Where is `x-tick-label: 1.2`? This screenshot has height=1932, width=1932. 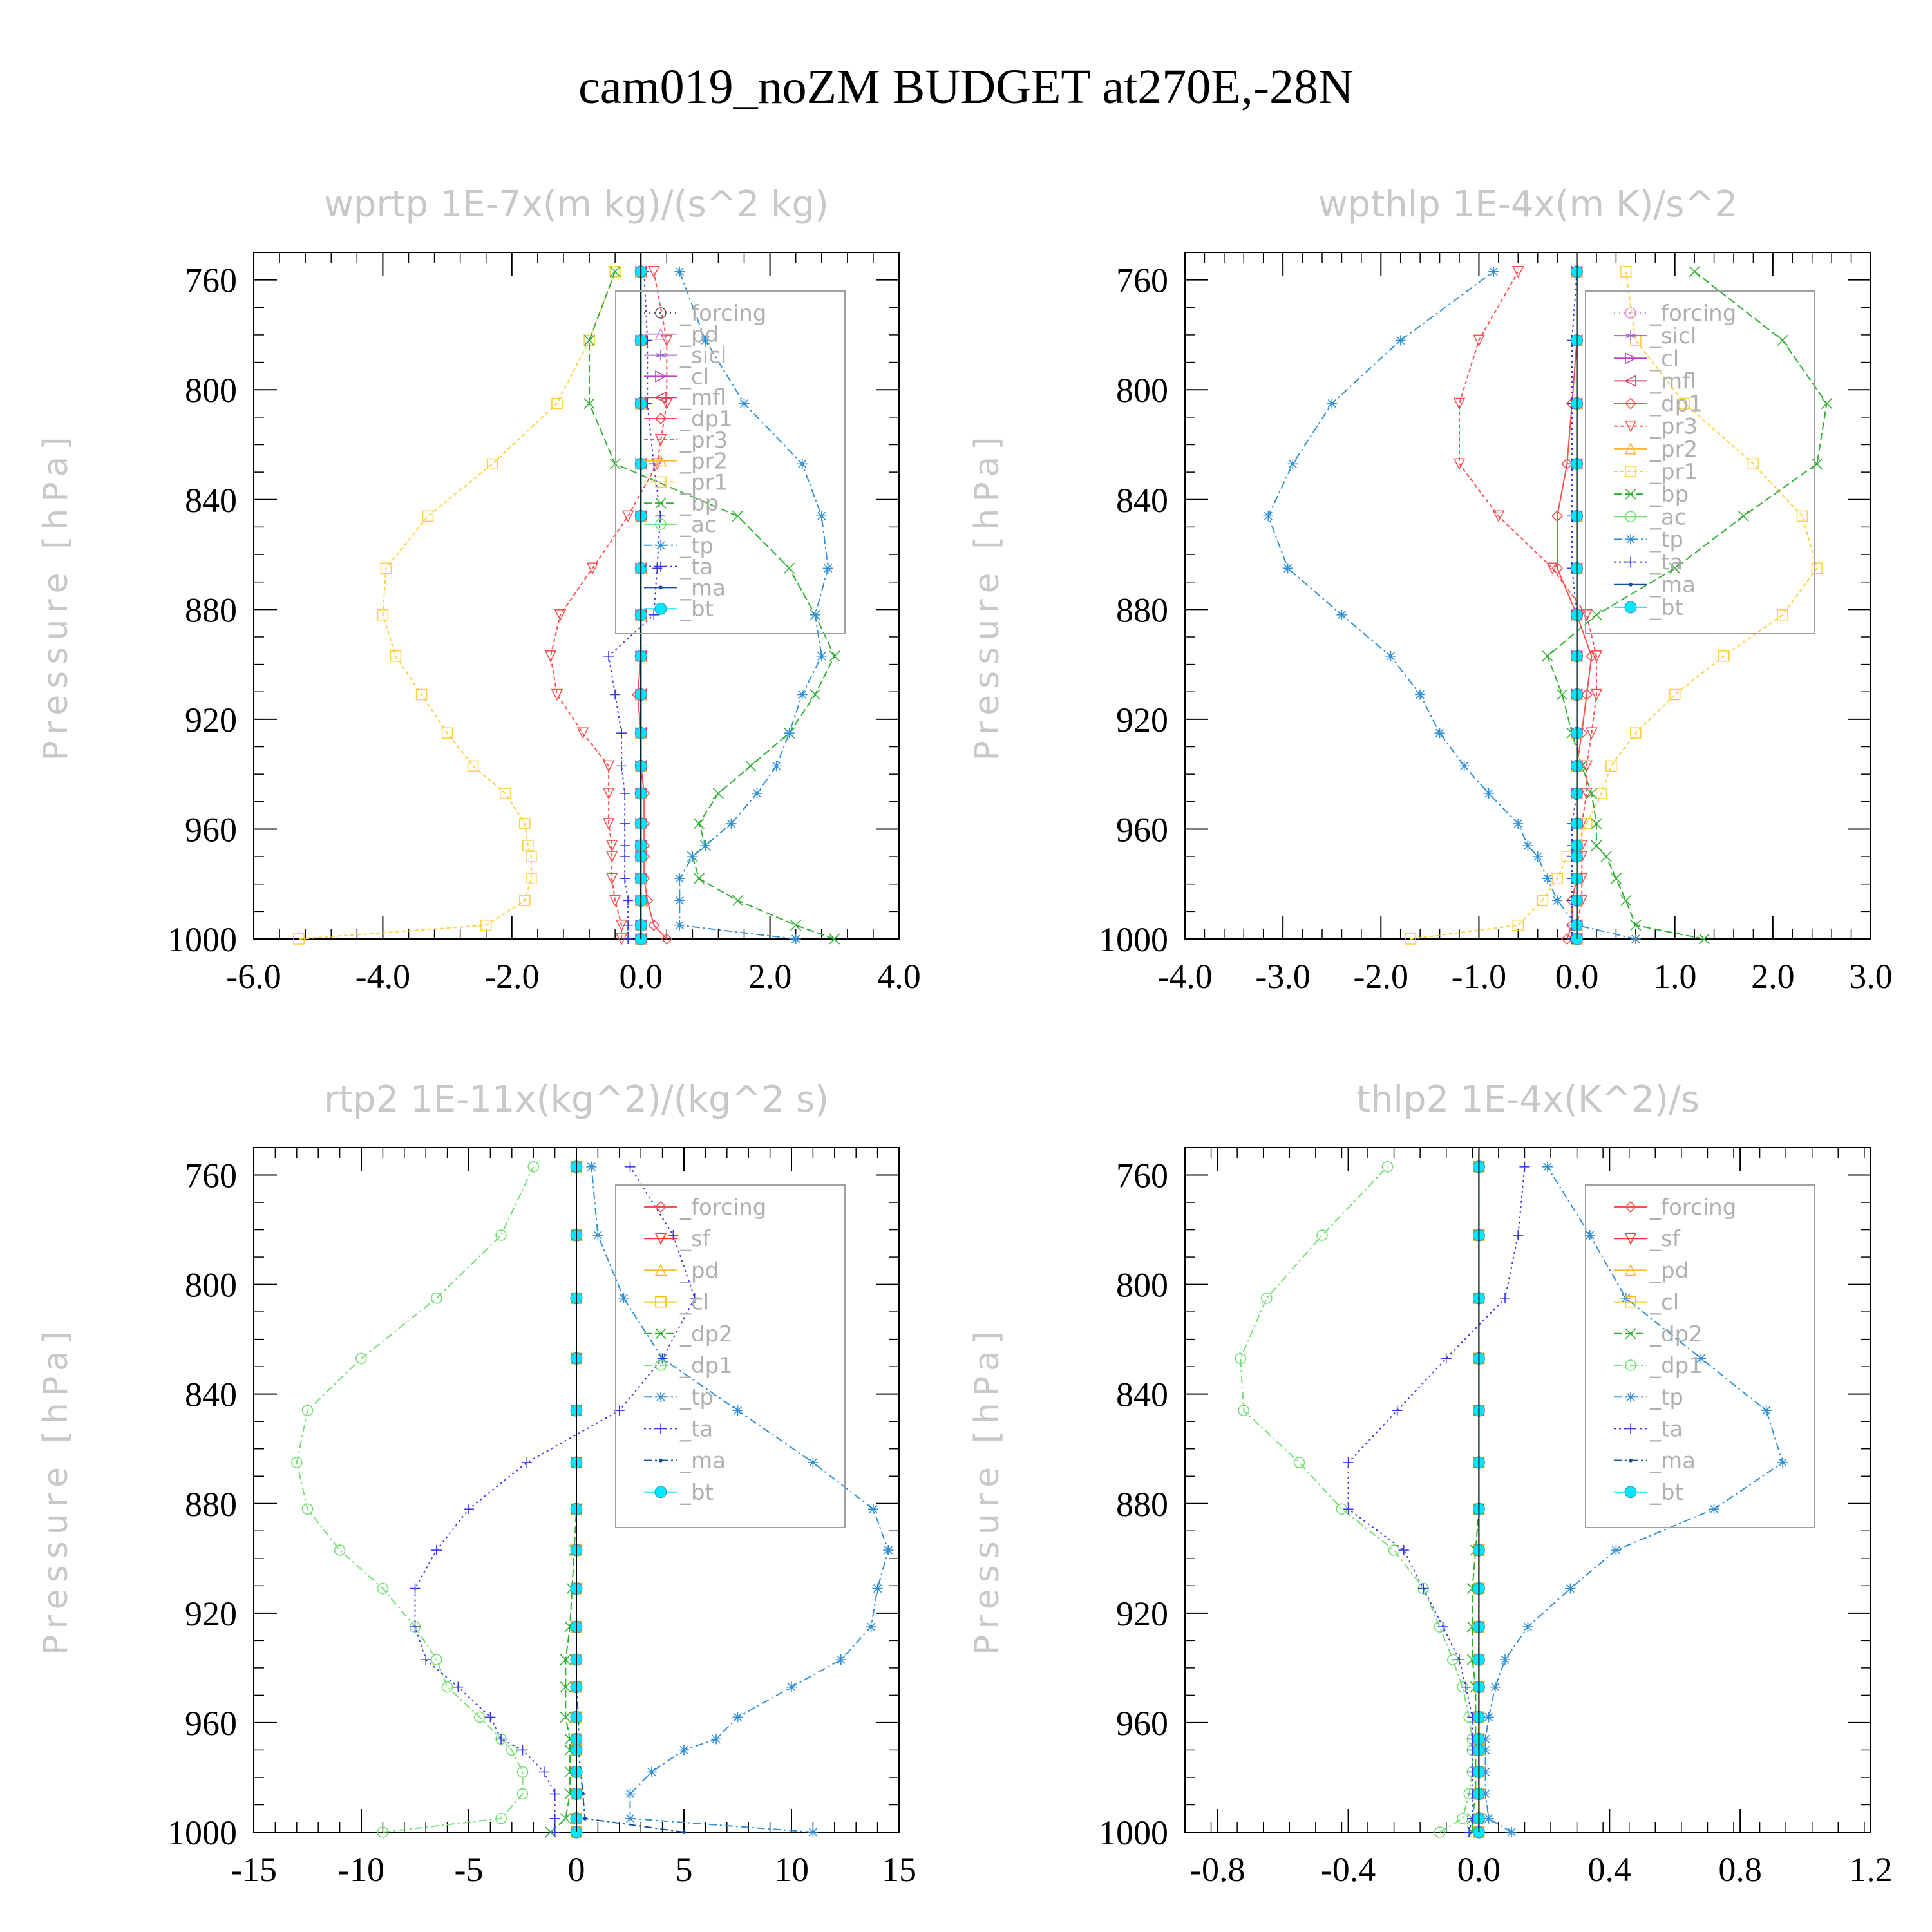 x-tick-label: 1.2 is located at coordinates (1871, 1869).